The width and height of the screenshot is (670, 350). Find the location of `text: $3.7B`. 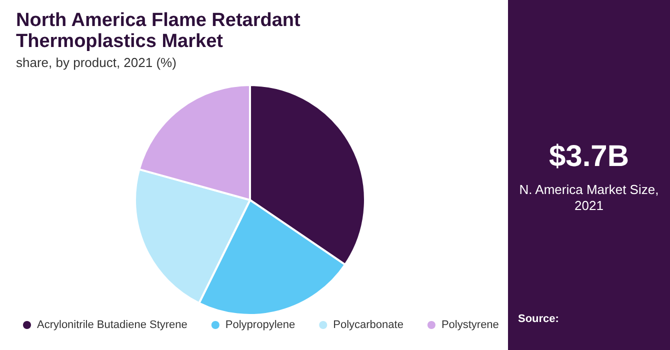

text: $3.7B is located at coordinates (589, 157).